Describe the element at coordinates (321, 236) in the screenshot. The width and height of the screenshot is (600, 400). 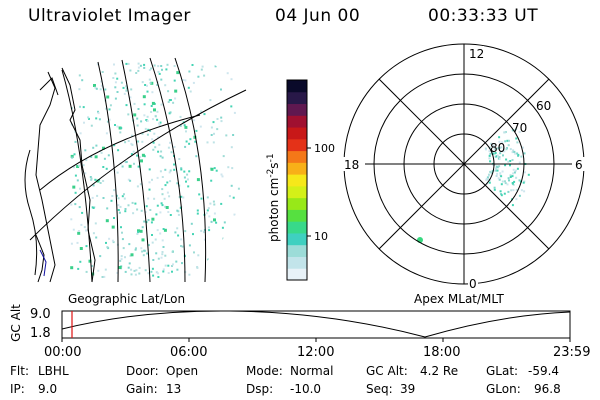
I see `colorbar-tick-label-10: 10` at that location.